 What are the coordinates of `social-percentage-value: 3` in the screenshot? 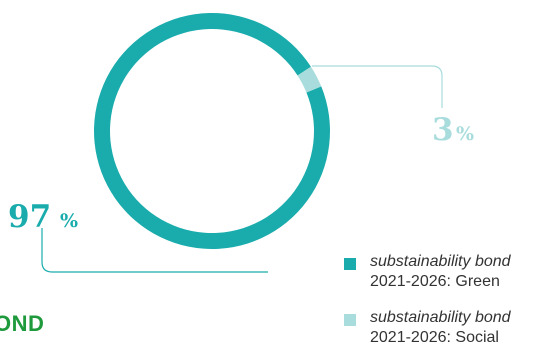 It's located at (443, 130).